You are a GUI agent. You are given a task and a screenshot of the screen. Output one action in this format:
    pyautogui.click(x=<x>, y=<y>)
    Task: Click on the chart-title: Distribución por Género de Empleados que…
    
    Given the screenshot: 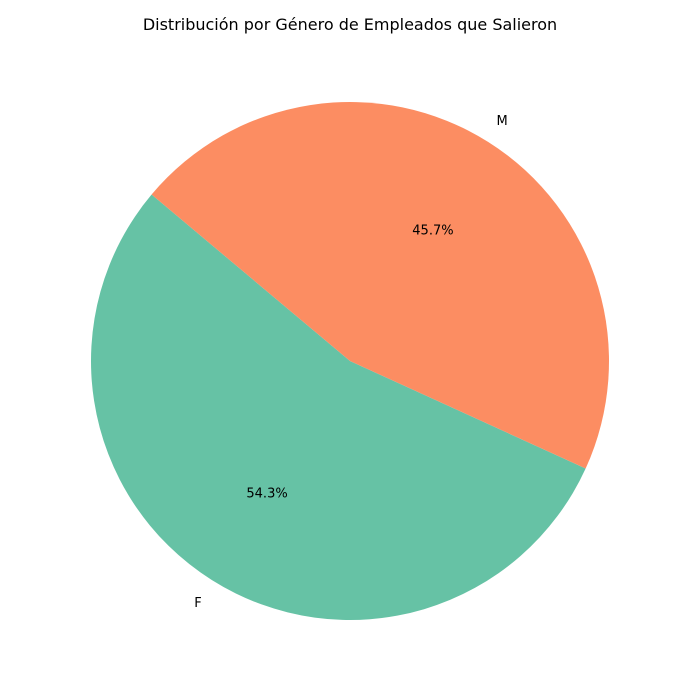 What is the action you would take?
    pyautogui.click(x=350, y=24)
    